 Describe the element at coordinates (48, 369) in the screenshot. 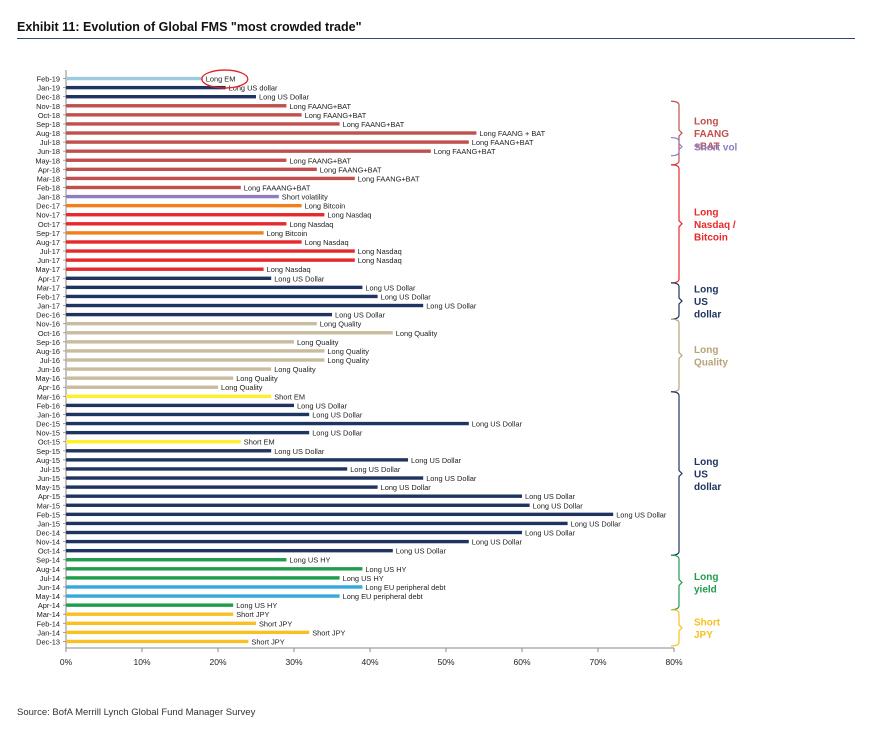

I see `month-label: Jun-16` at that location.